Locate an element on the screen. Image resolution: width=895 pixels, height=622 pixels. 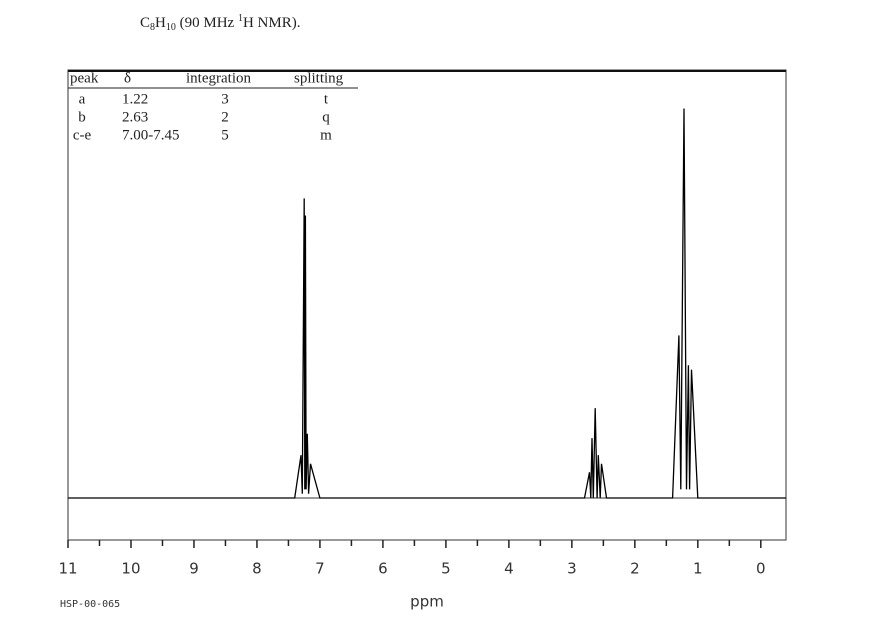
table-cell: m is located at coordinates (326, 135).